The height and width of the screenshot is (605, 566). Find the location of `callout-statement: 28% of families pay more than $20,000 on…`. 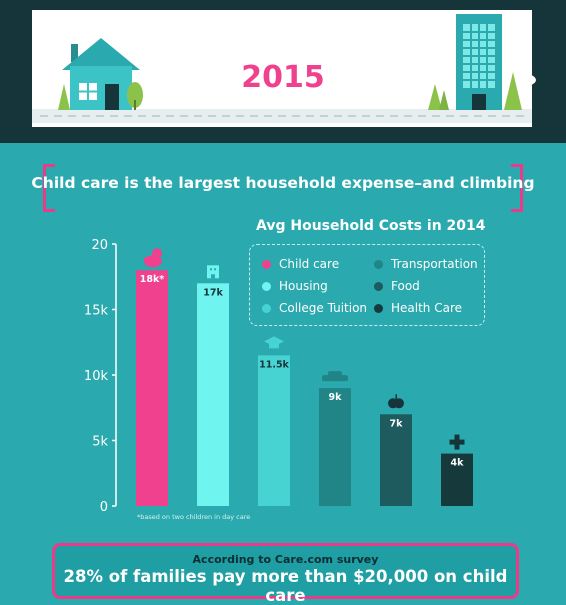

callout-statement: 28% of families pay more than $20,000 on… is located at coordinates (285, 586).